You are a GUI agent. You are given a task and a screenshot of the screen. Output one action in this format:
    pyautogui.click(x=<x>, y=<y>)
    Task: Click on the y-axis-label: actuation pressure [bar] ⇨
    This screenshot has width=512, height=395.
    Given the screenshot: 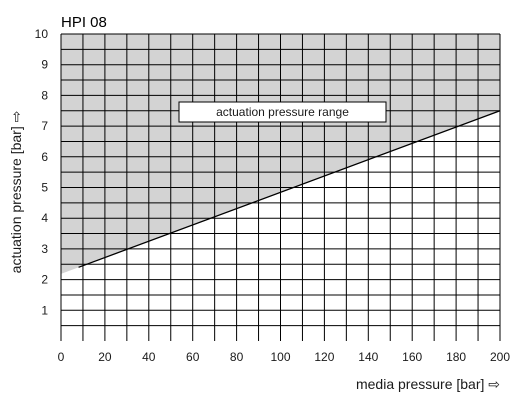 What is the action you would take?
    pyautogui.click(x=16, y=192)
    